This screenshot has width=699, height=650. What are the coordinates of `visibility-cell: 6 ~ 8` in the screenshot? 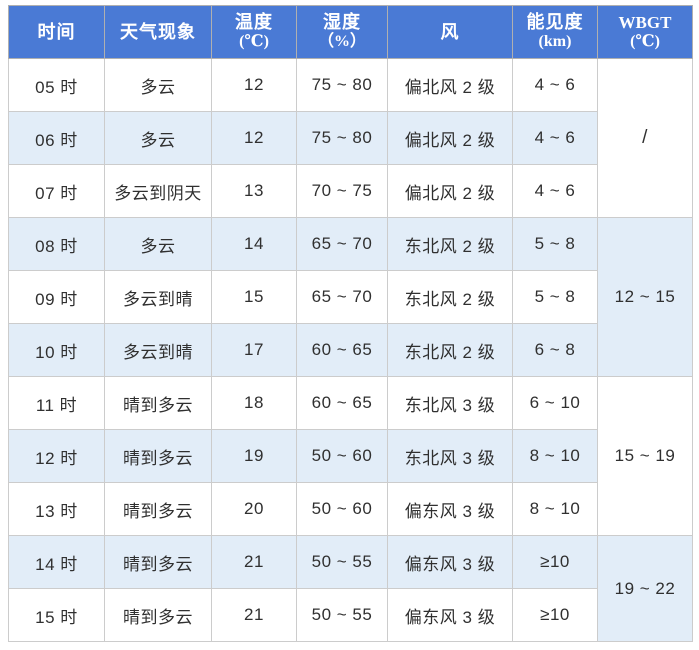 It's located at (555, 350).